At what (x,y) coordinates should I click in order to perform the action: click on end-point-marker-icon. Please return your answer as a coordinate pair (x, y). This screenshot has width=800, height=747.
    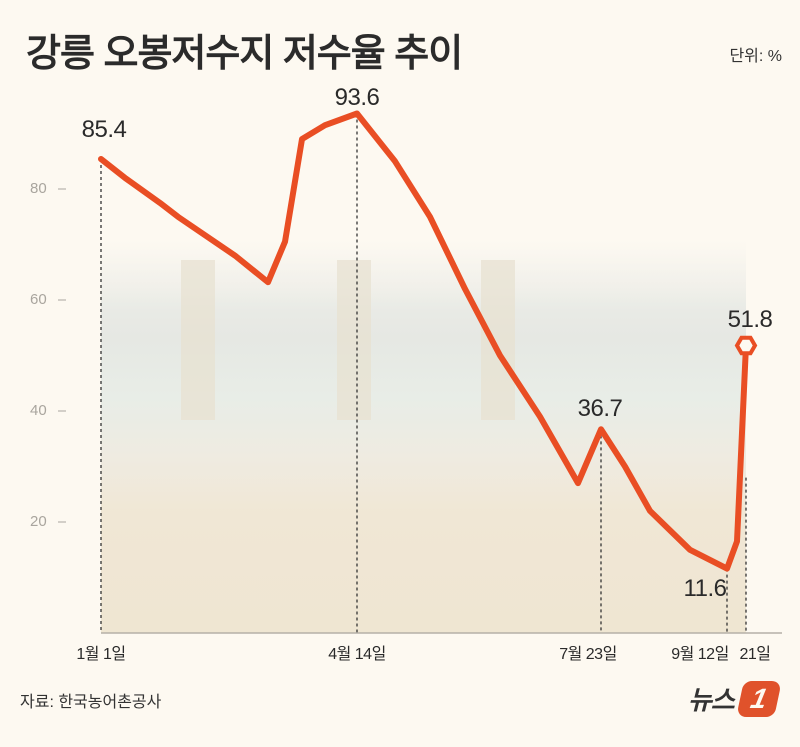
    Looking at the image, I should click on (746, 345).